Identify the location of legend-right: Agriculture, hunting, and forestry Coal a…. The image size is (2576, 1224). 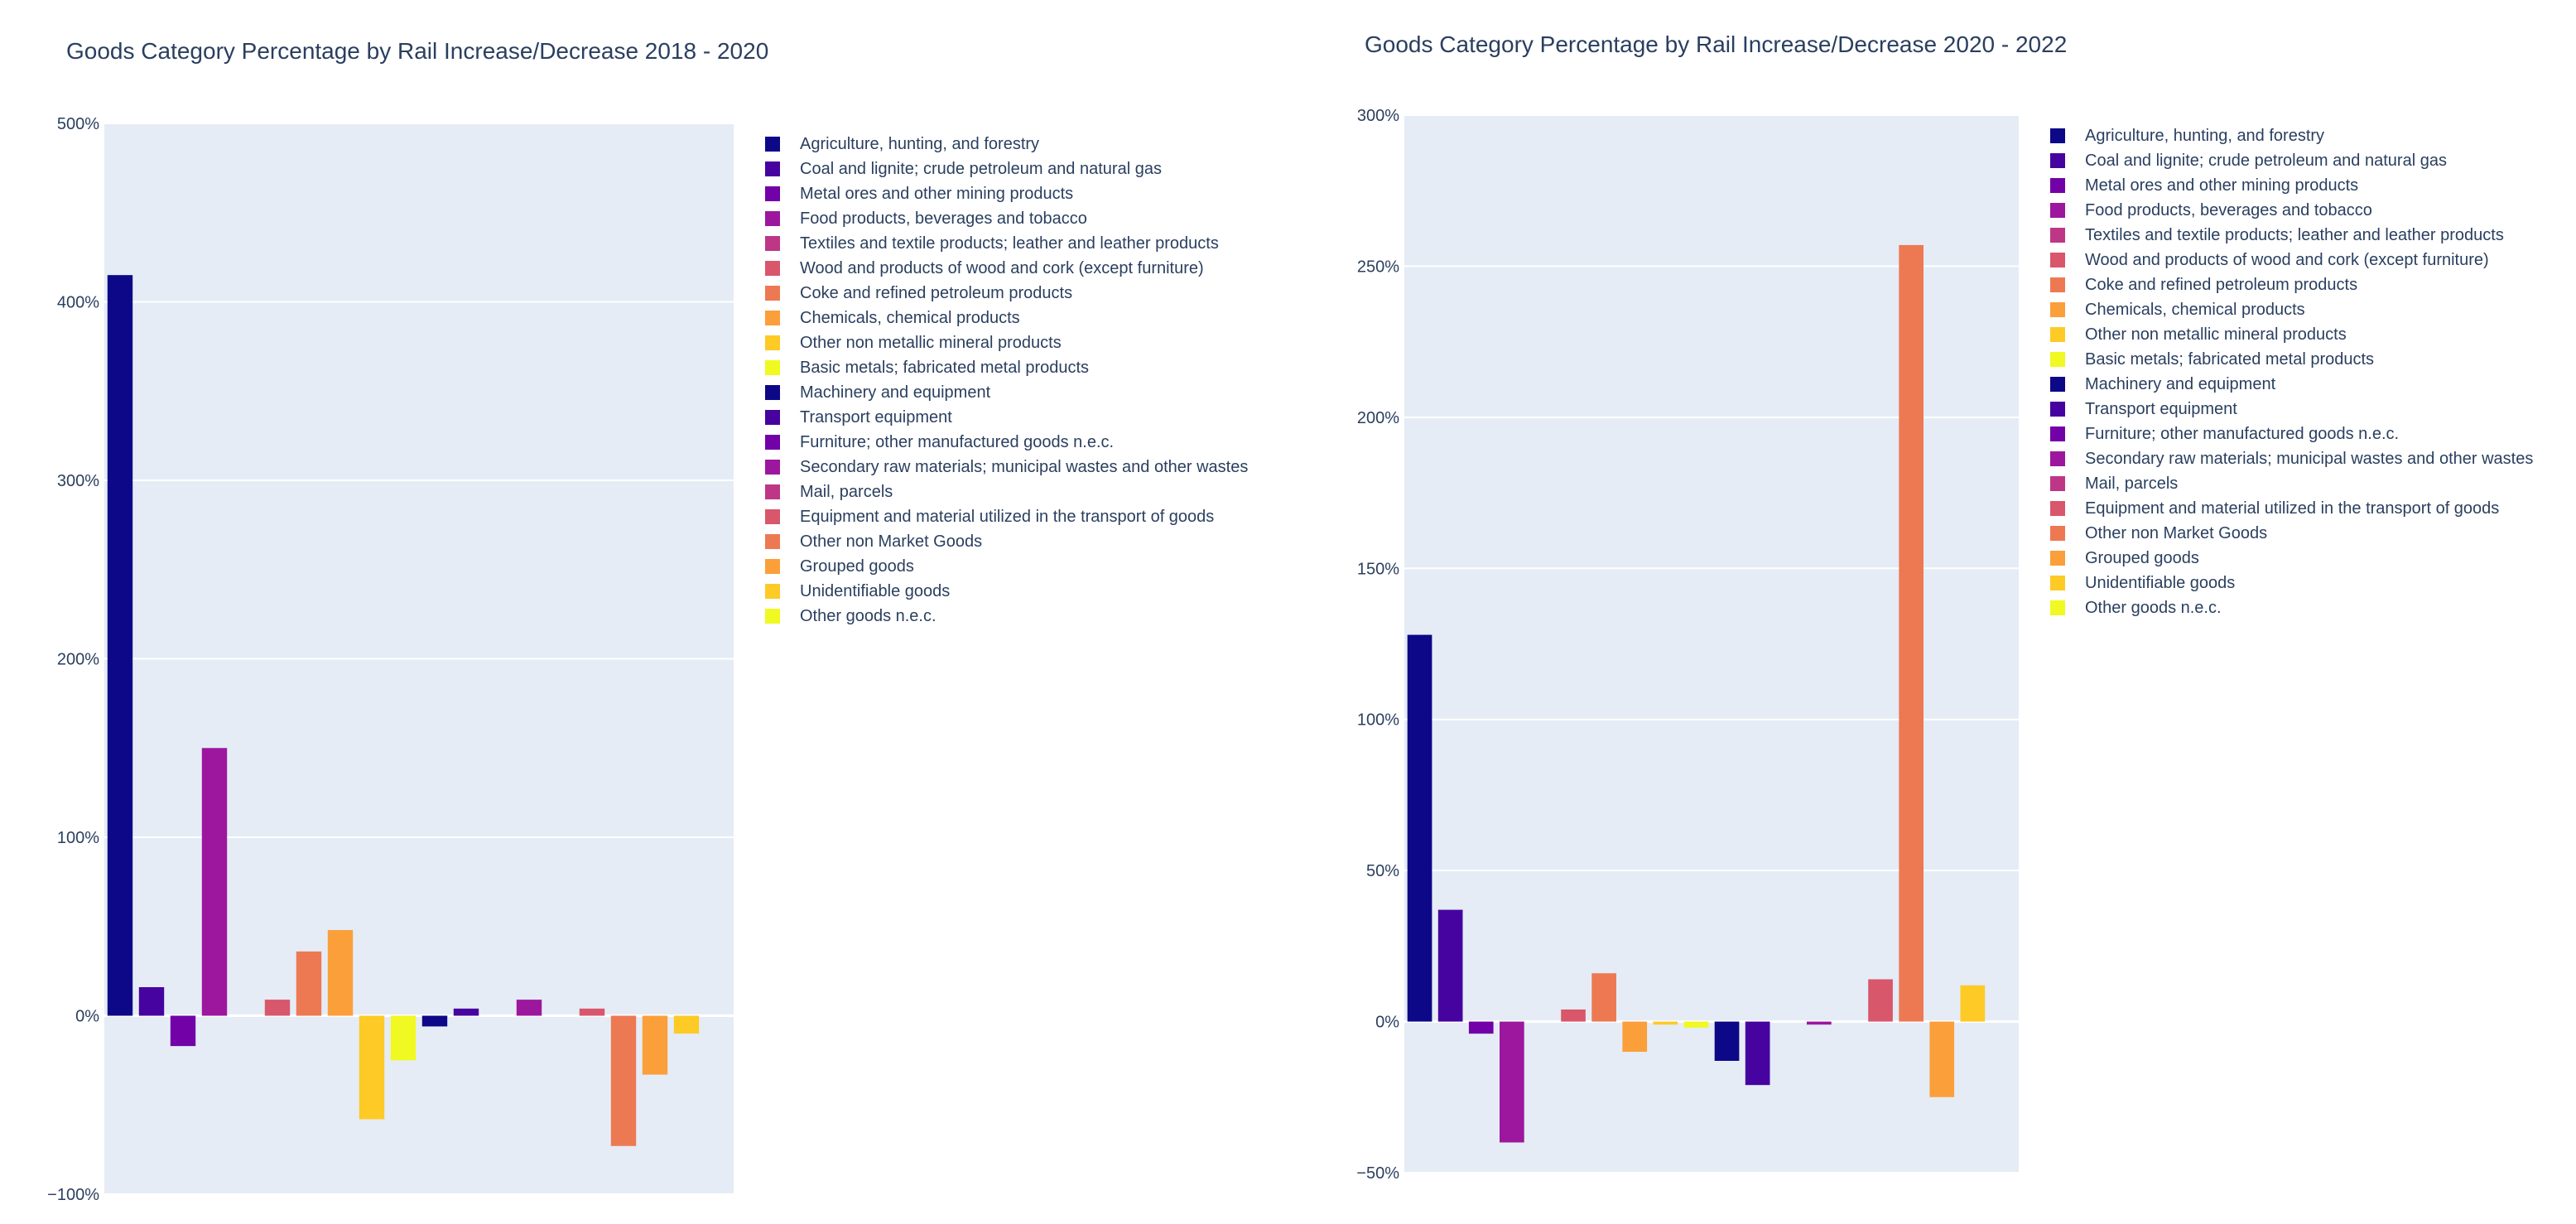
(2291, 371).